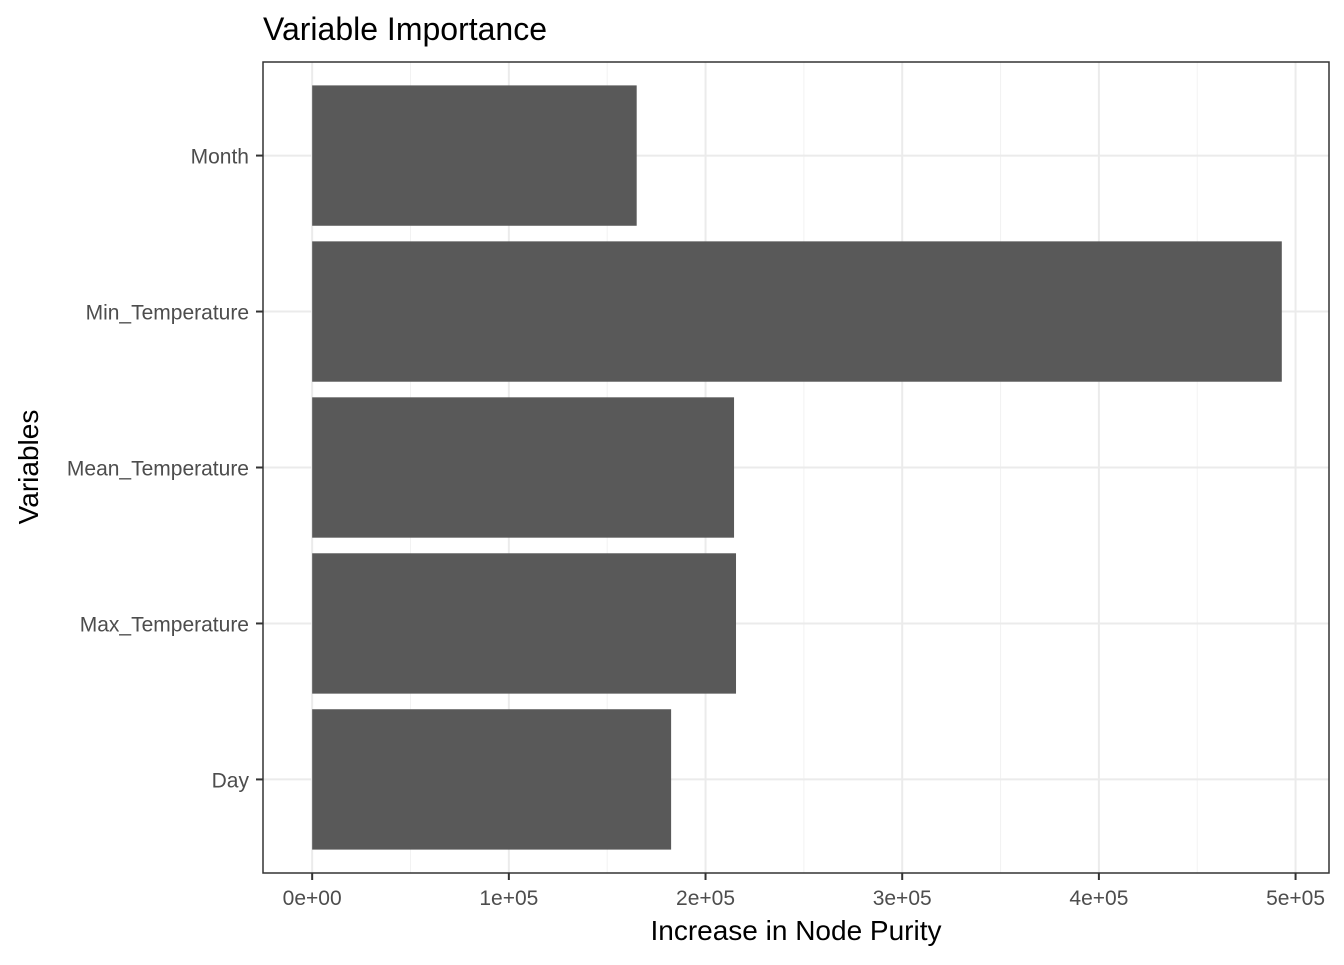 The image size is (1344, 965). Describe the element at coordinates (1295, 898) in the screenshot. I see `x-tick-label: 5e+05` at that location.